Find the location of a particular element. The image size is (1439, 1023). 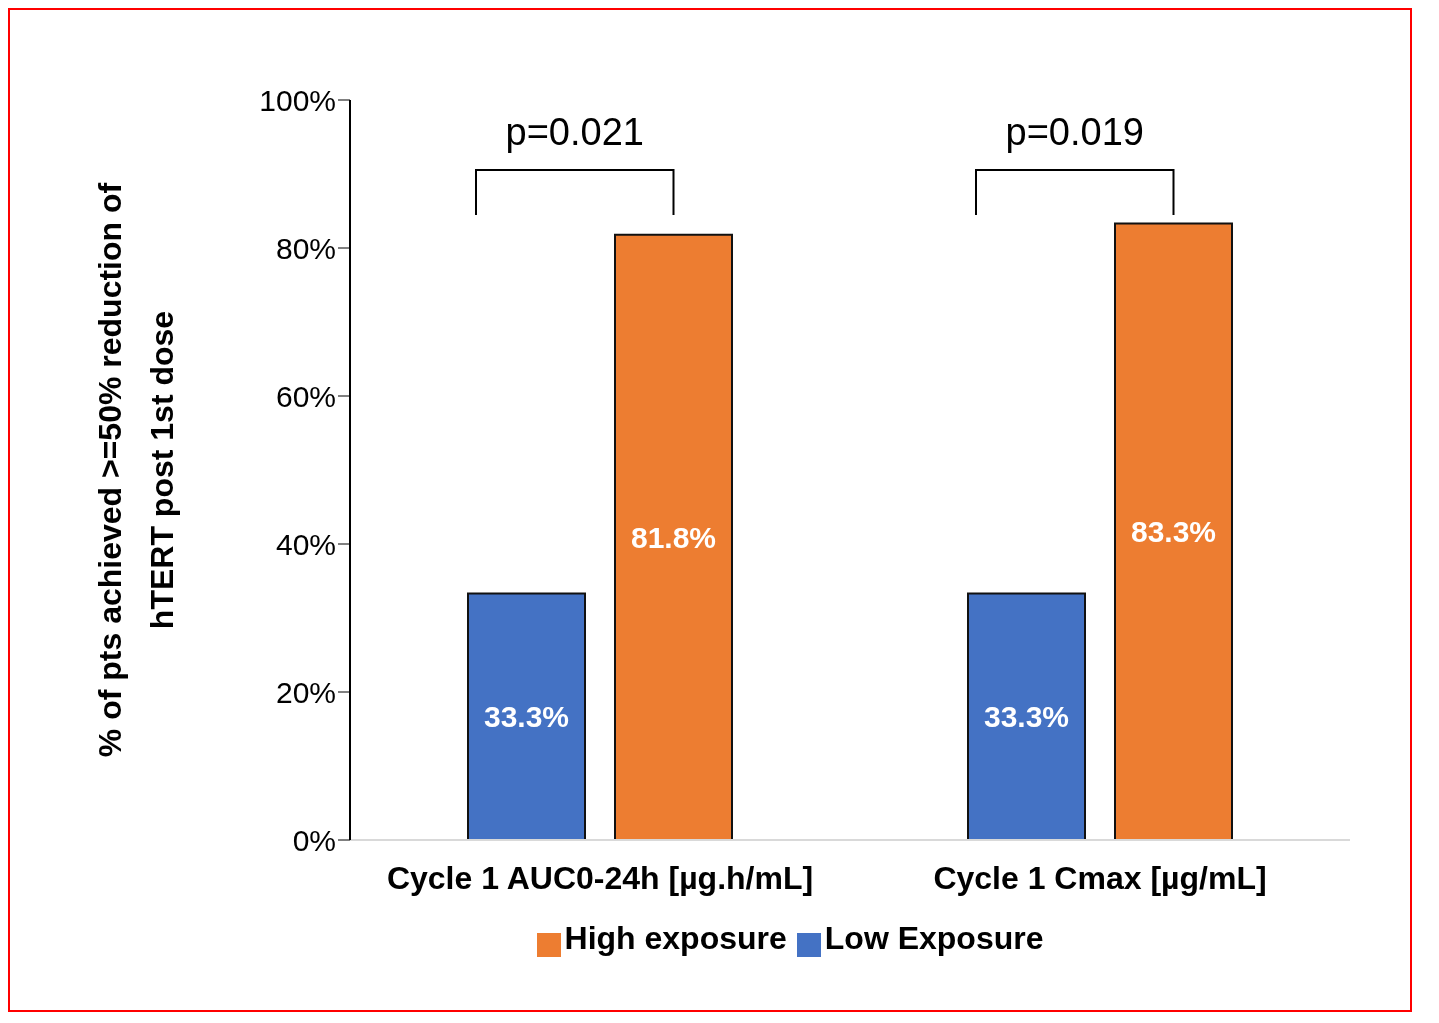

y-tick-label: 40% is located at coordinates (305, 544).